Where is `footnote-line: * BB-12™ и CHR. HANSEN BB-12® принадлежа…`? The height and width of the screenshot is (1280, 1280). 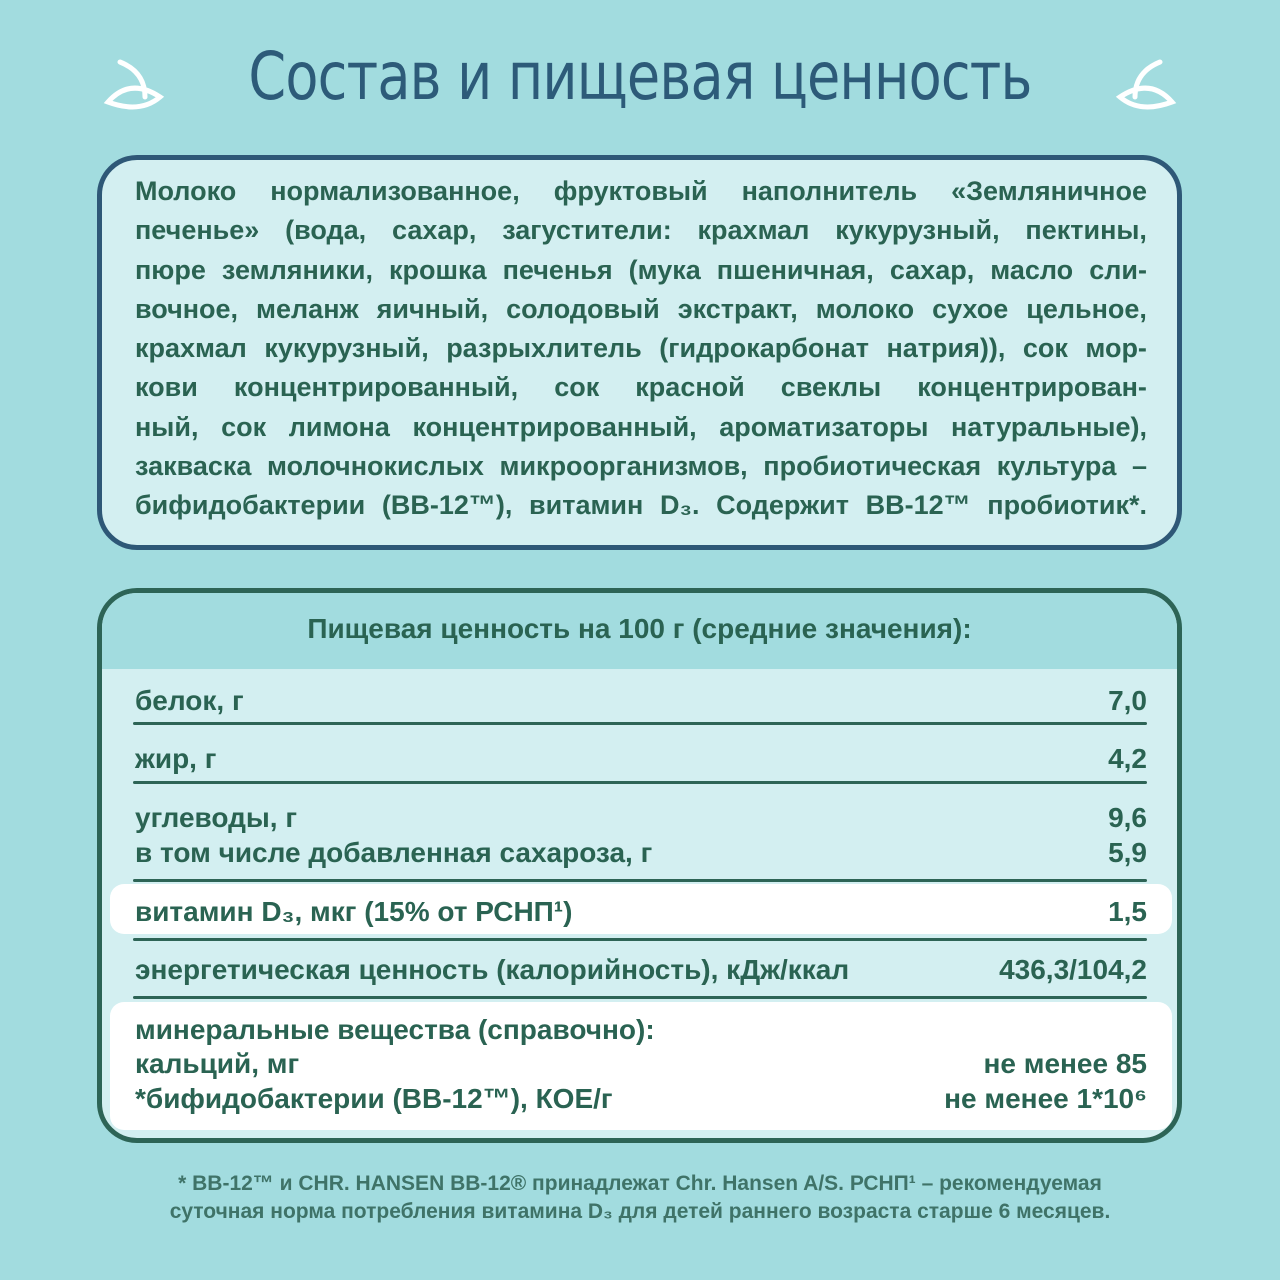 footnote-line: * BB-12™ и CHR. HANSEN BB-12® принадлежа… is located at coordinates (640, 1183).